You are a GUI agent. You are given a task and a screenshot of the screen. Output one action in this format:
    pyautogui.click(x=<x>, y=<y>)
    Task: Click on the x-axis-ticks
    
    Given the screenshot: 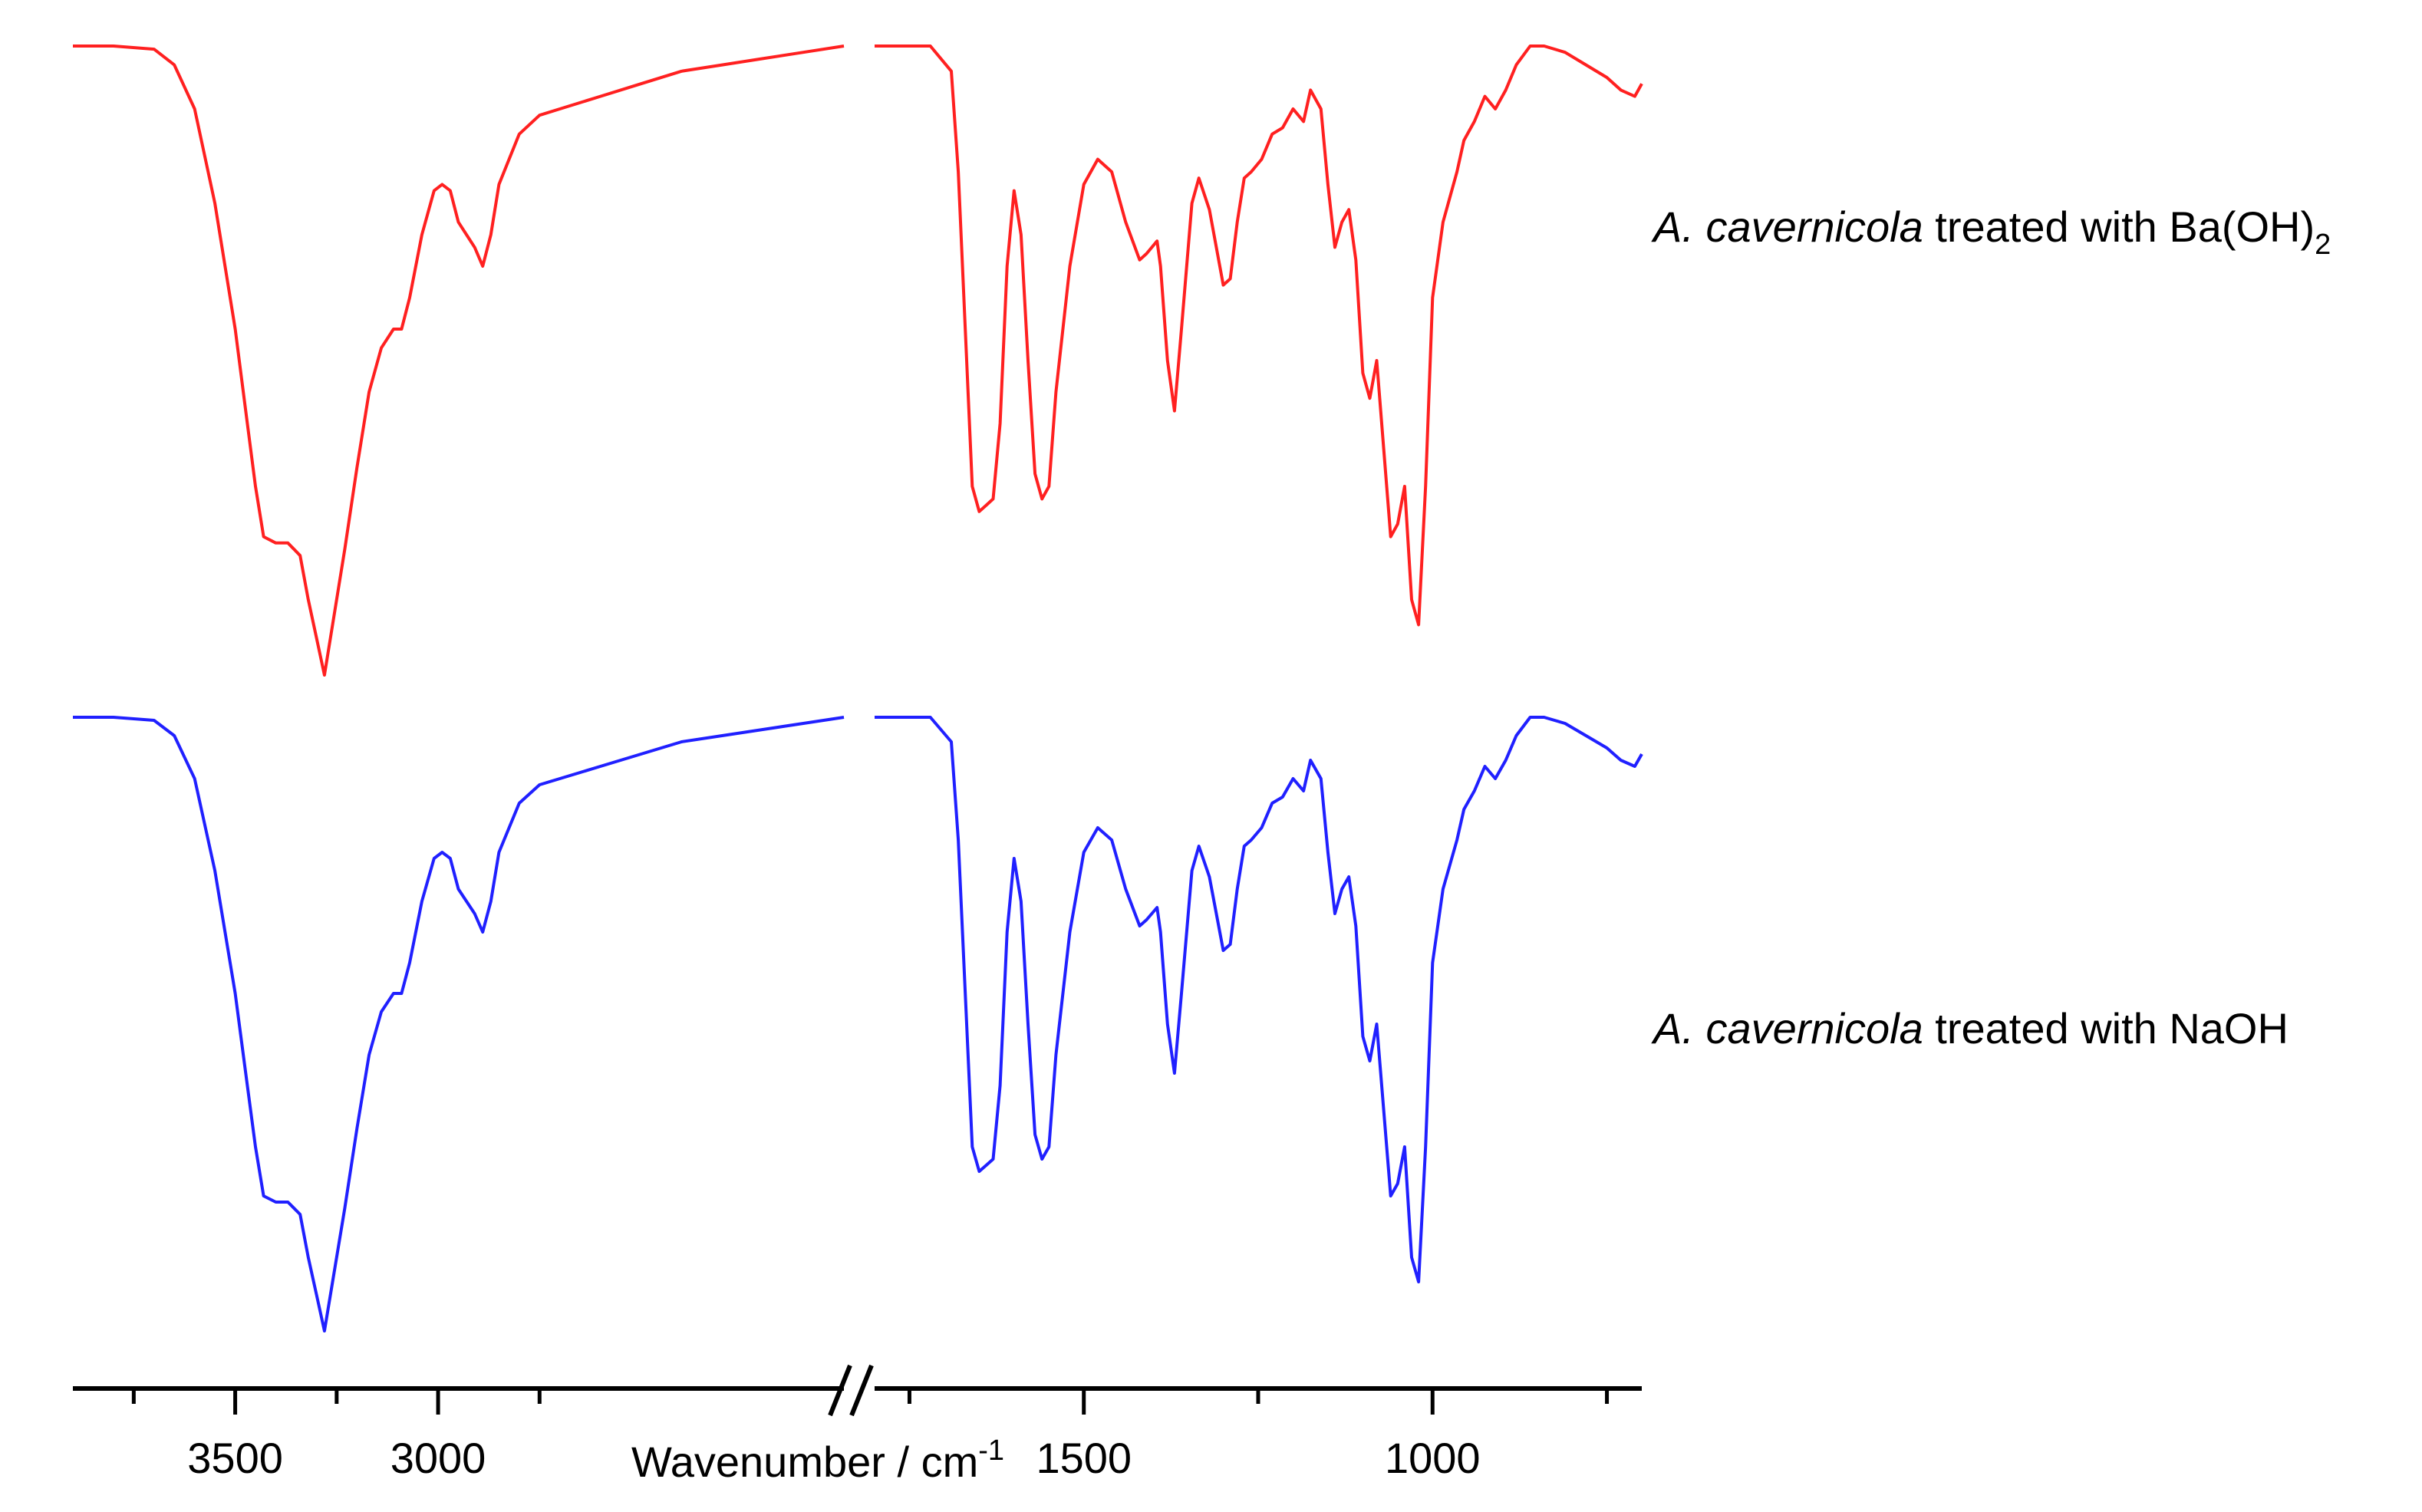 What is the action you would take?
    pyautogui.click(x=871, y=1401)
    